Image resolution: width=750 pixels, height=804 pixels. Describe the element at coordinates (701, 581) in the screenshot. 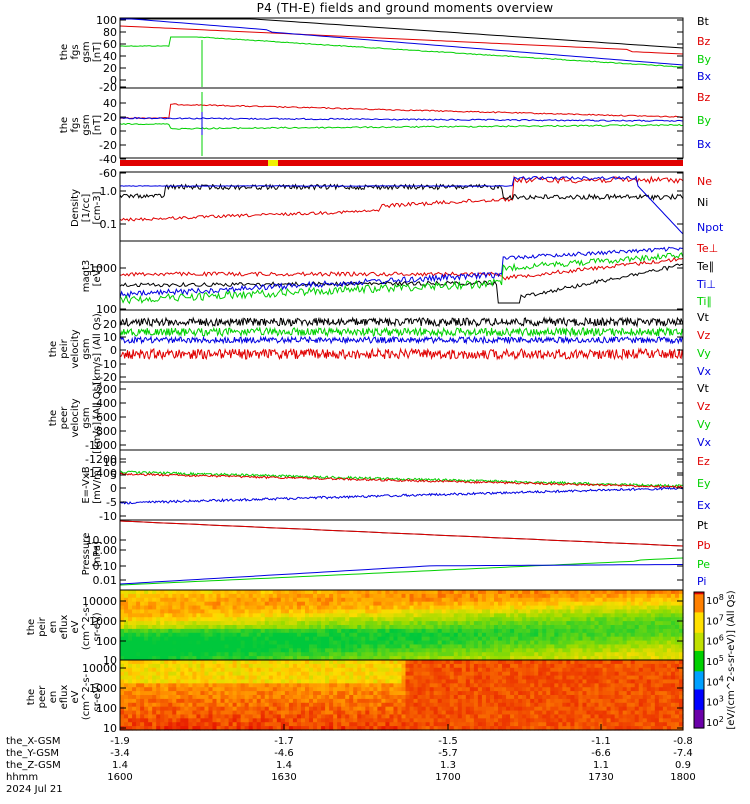

I see `legend-Pi: Pi` at that location.